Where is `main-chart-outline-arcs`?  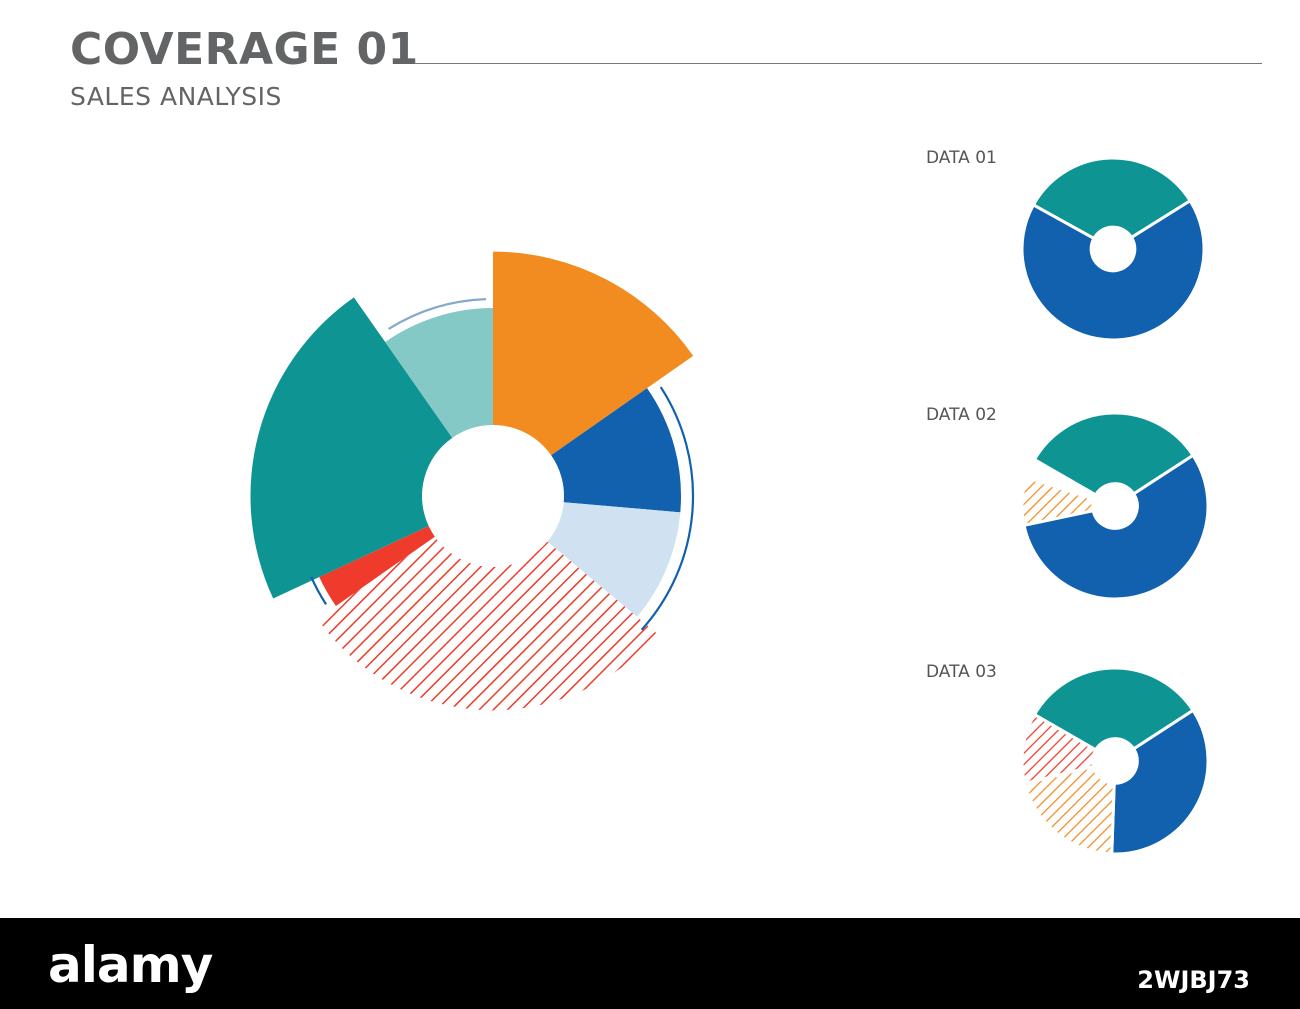
main-chart-outline-arcs is located at coordinates (502, 464).